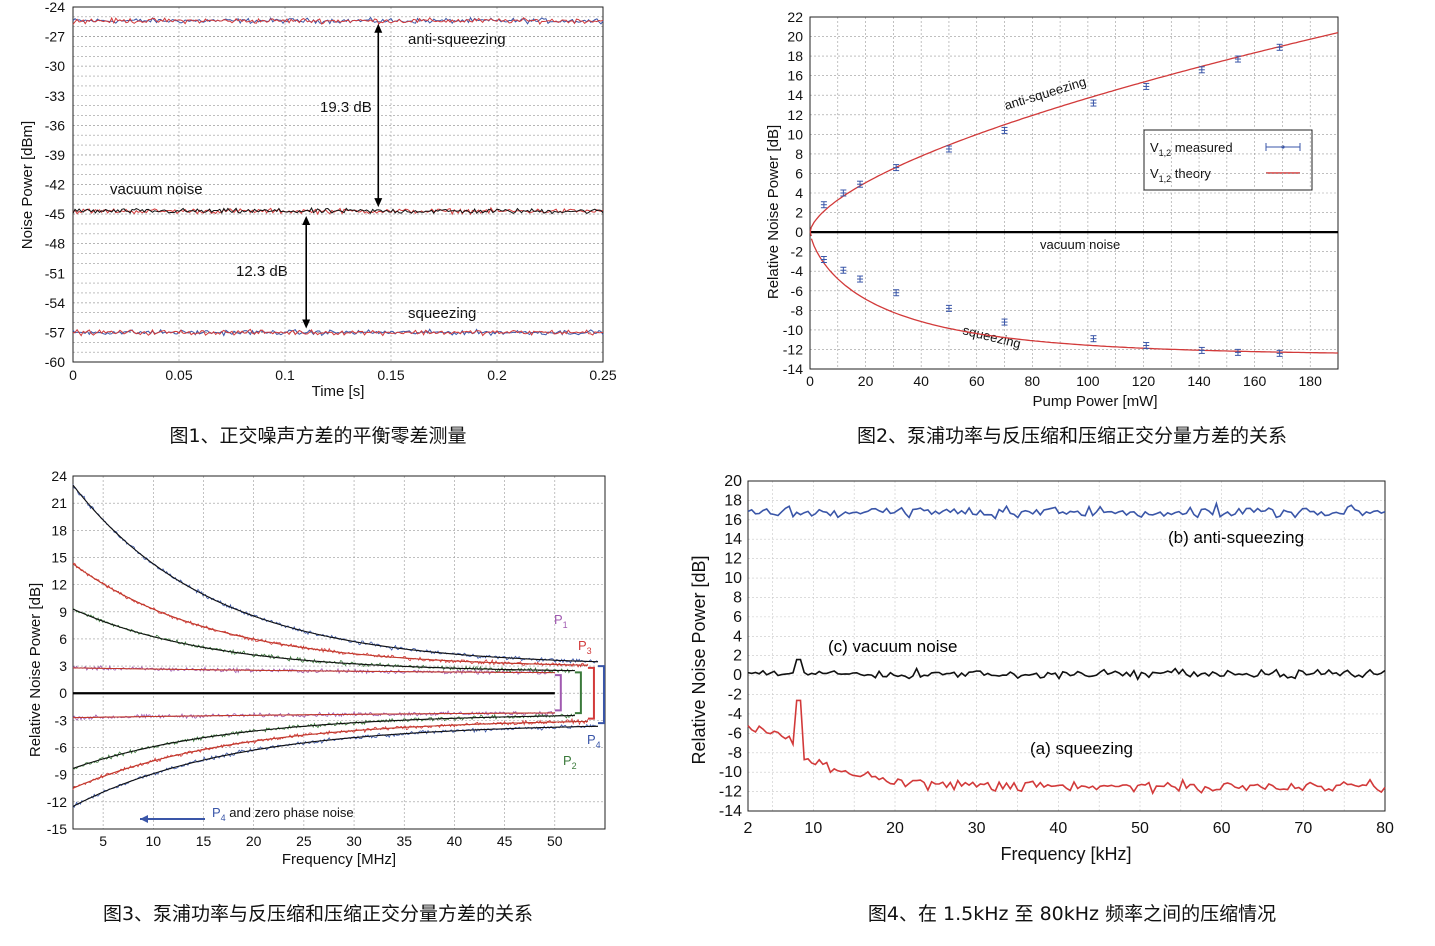  I want to click on y-tick-label: -27, so click(55, 37).